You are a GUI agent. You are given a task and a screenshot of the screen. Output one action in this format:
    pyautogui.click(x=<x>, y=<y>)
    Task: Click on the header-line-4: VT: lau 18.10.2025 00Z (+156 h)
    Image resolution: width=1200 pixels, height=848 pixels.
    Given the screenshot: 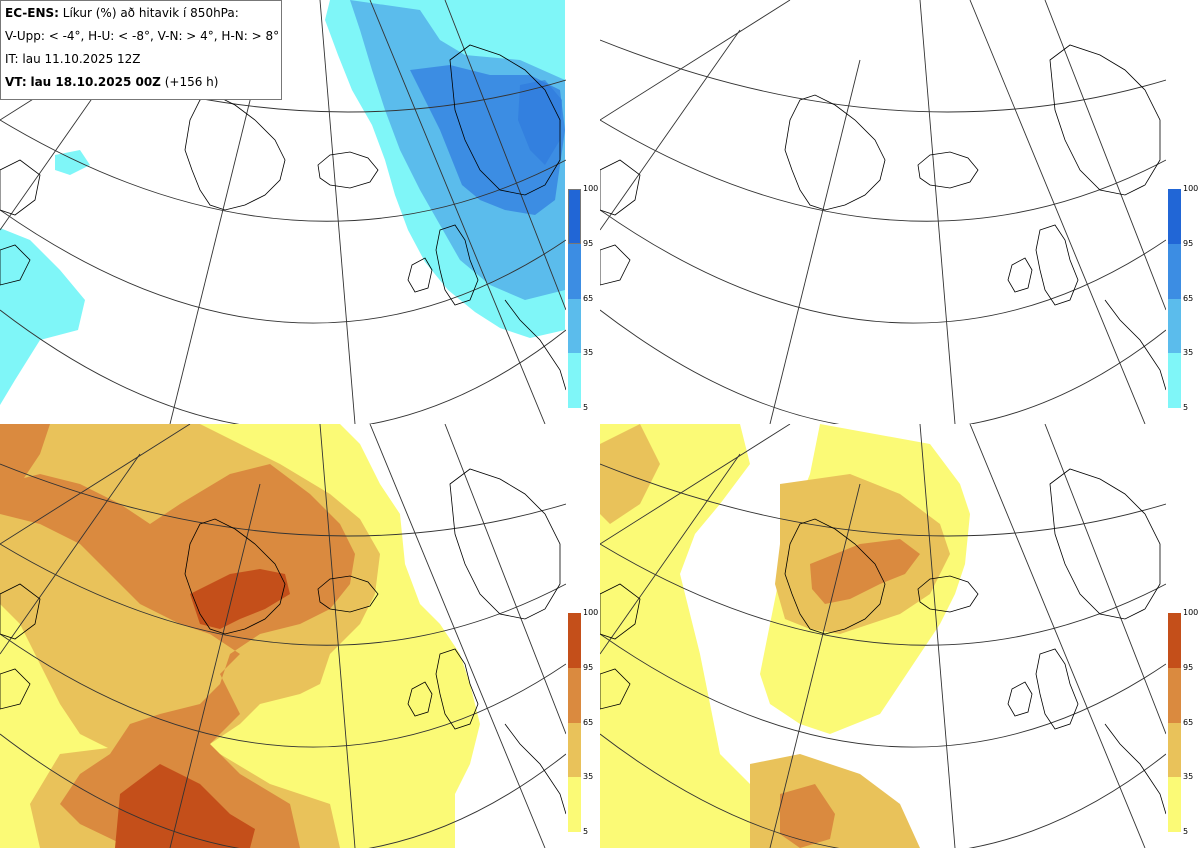 What is the action you would take?
    pyautogui.click(x=141, y=85)
    